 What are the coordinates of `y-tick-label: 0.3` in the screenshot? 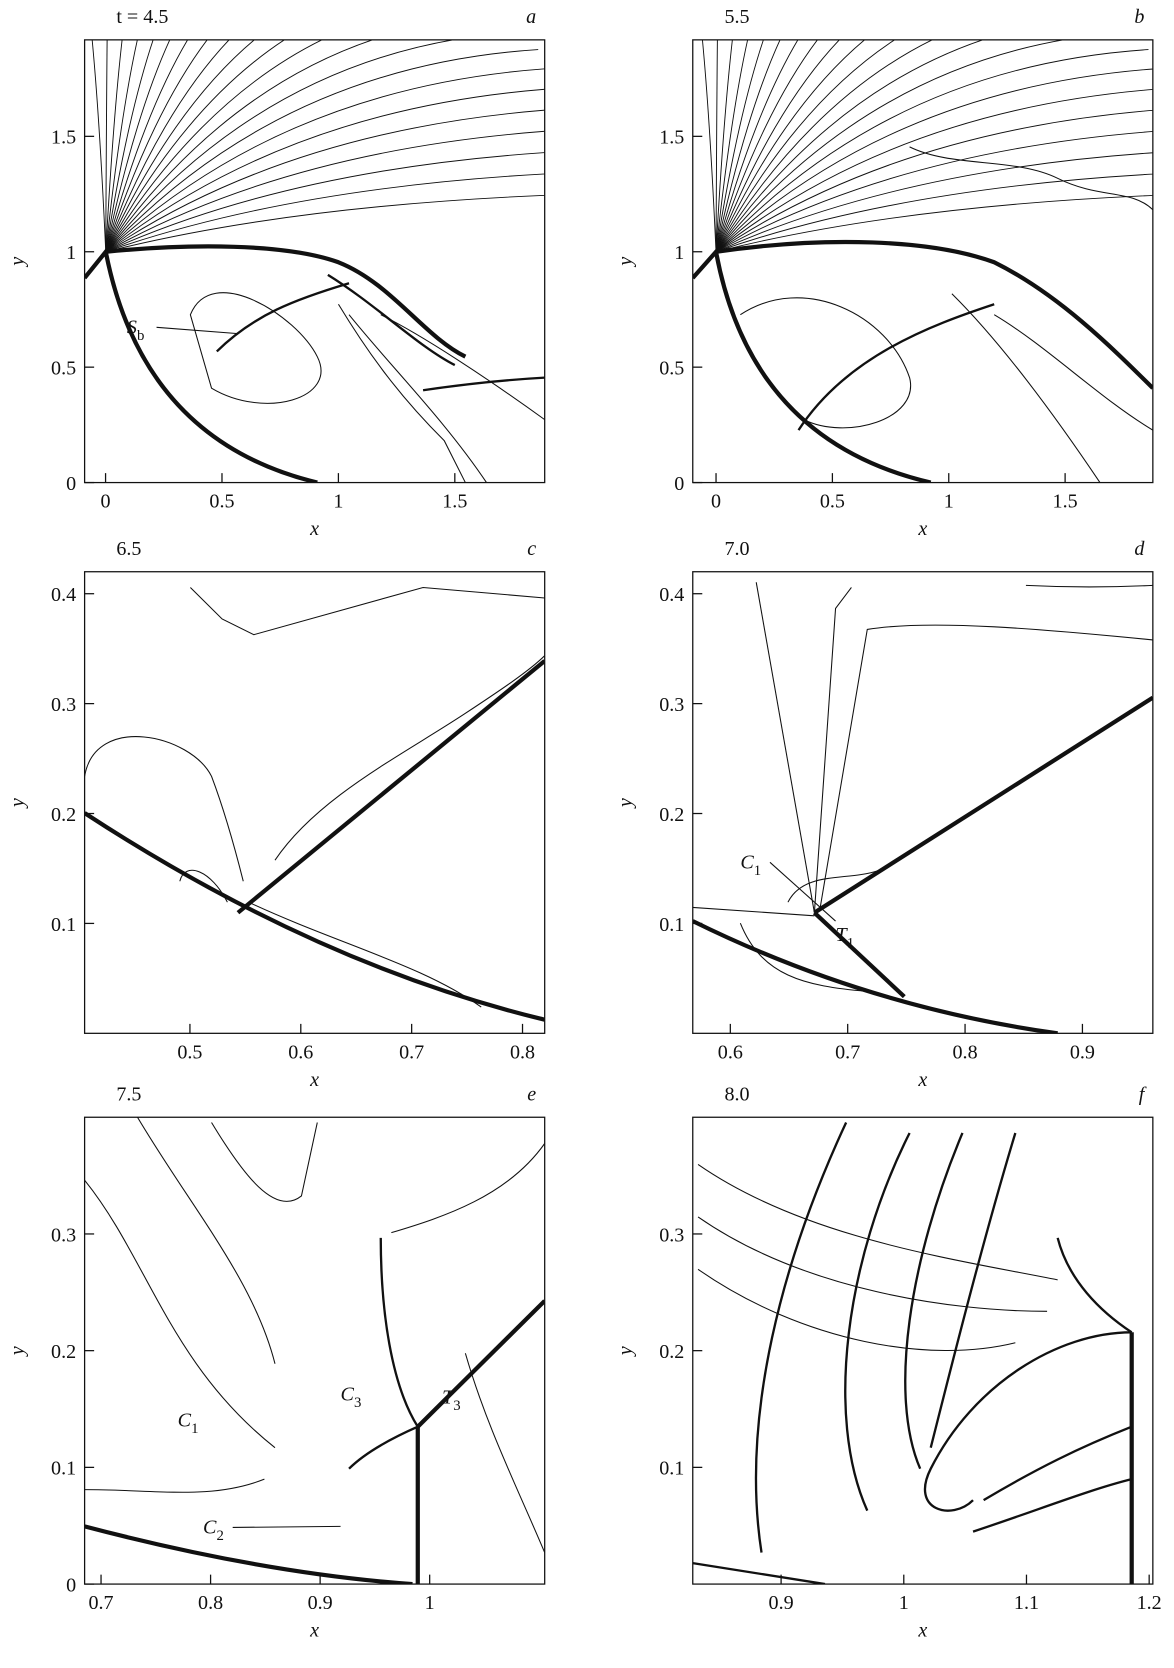 It's located at (671, 1235).